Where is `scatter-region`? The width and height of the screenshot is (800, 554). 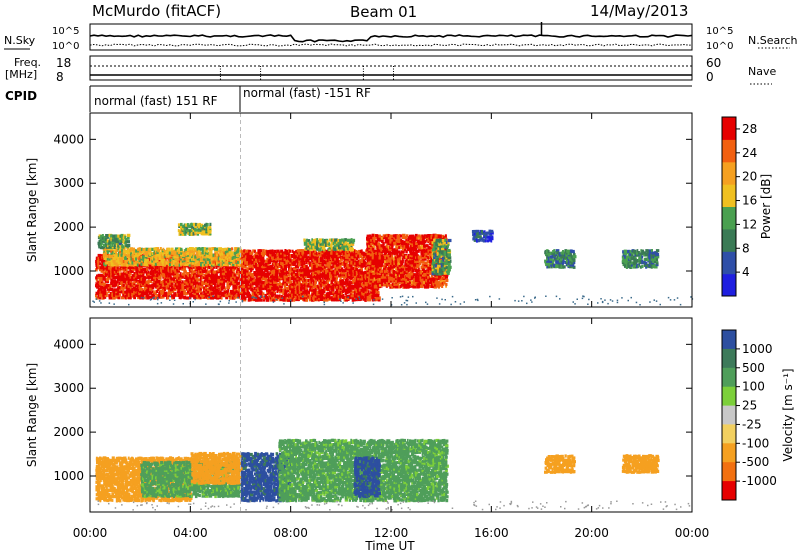 scatter-region is located at coordinates (407, 261).